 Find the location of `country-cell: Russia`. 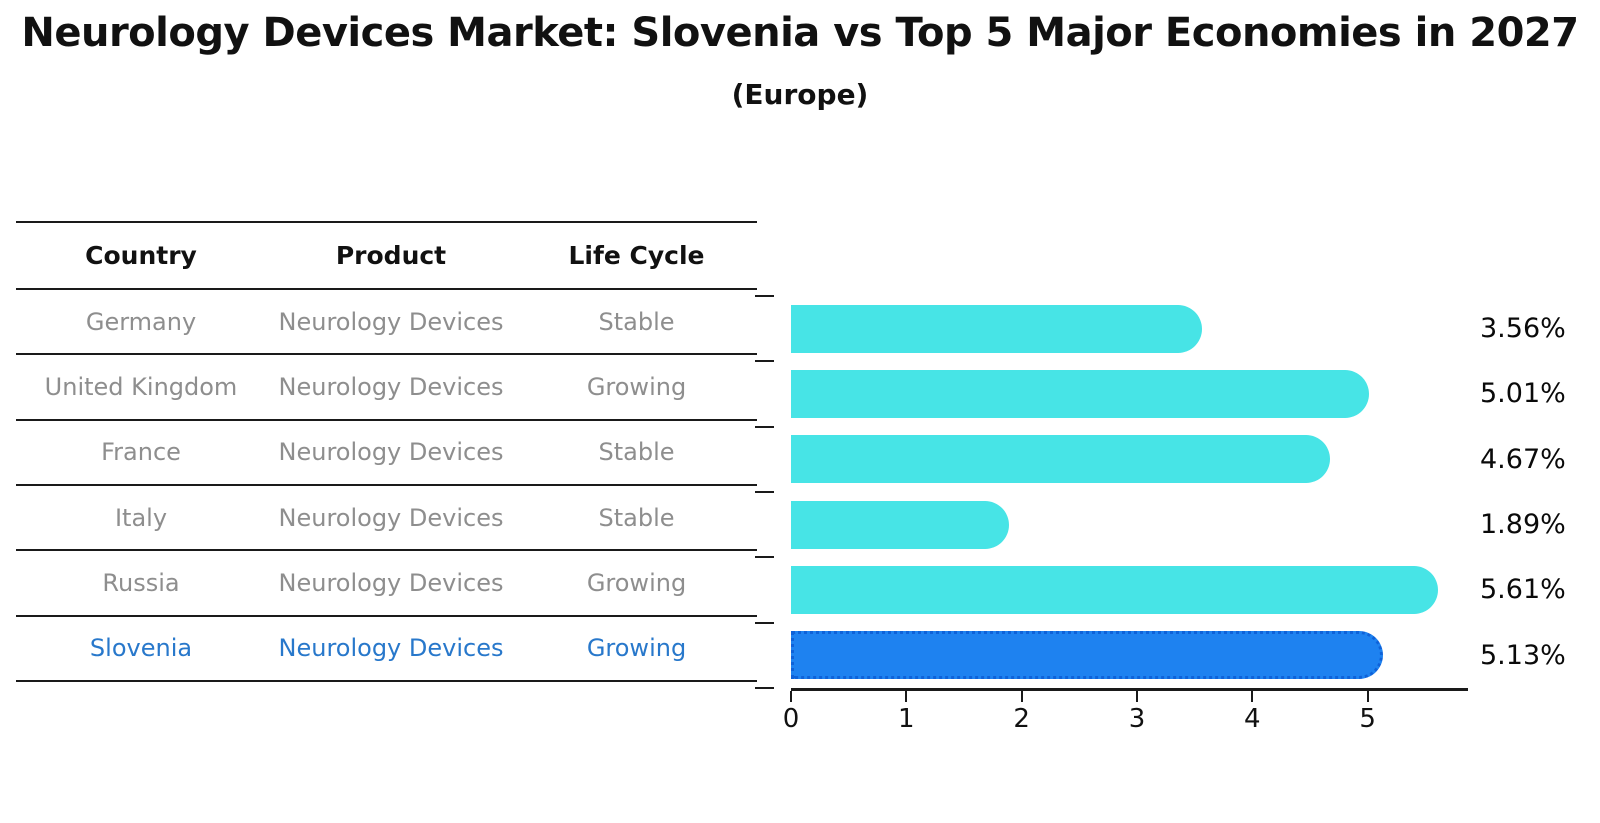

country-cell: Russia is located at coordinates (141, 582).